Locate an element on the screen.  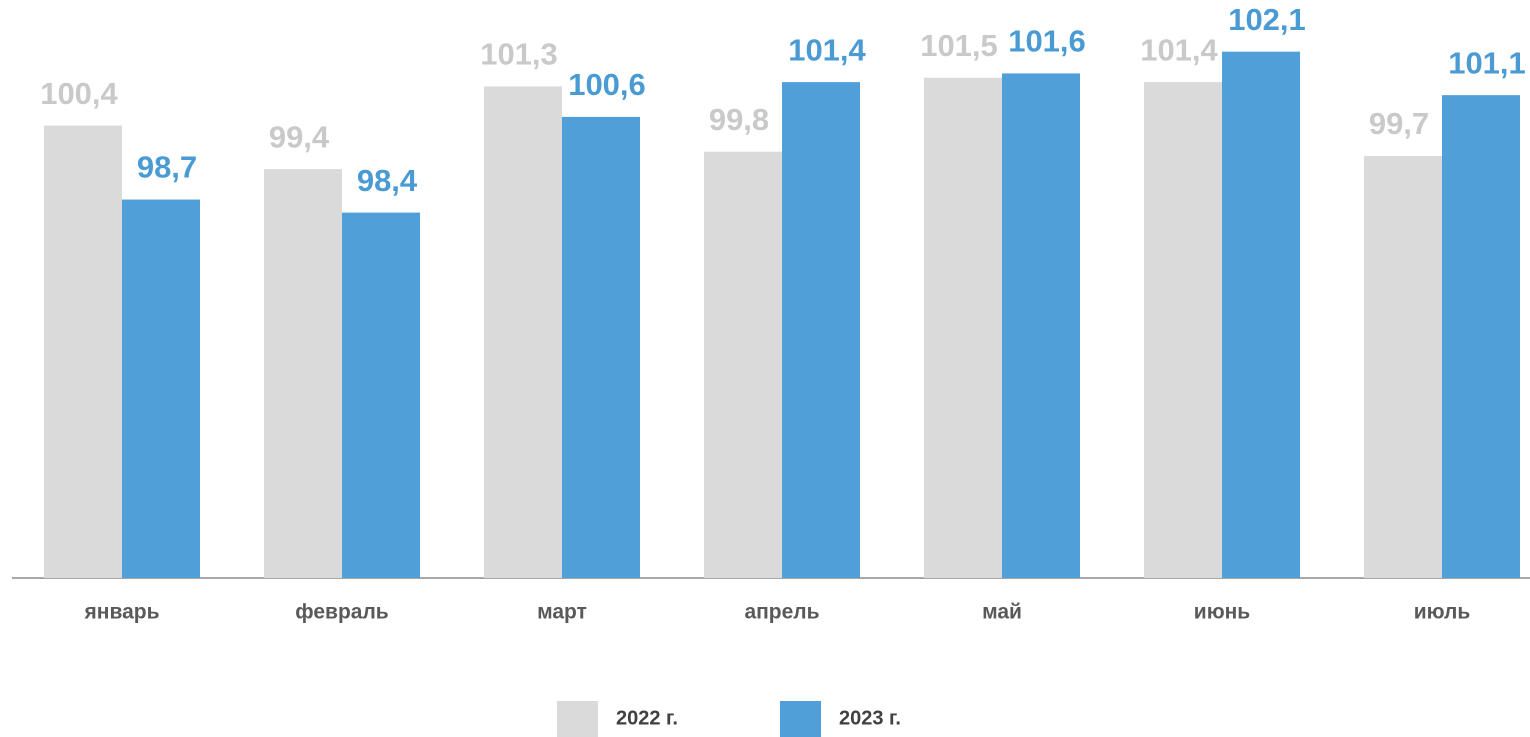
x-tick-label: май is located at coordinates (1002, 612).